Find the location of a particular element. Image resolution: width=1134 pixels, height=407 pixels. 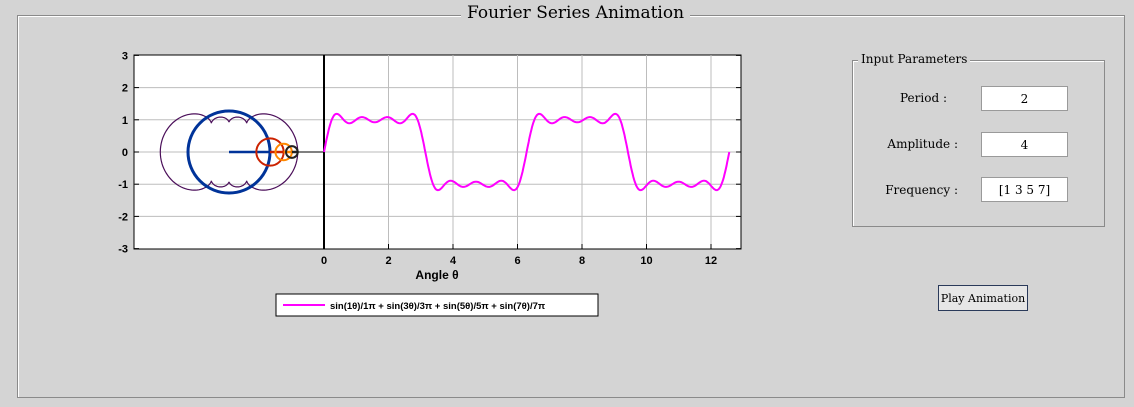

y-tick-label: 3 is located at coordinates (125, 56).